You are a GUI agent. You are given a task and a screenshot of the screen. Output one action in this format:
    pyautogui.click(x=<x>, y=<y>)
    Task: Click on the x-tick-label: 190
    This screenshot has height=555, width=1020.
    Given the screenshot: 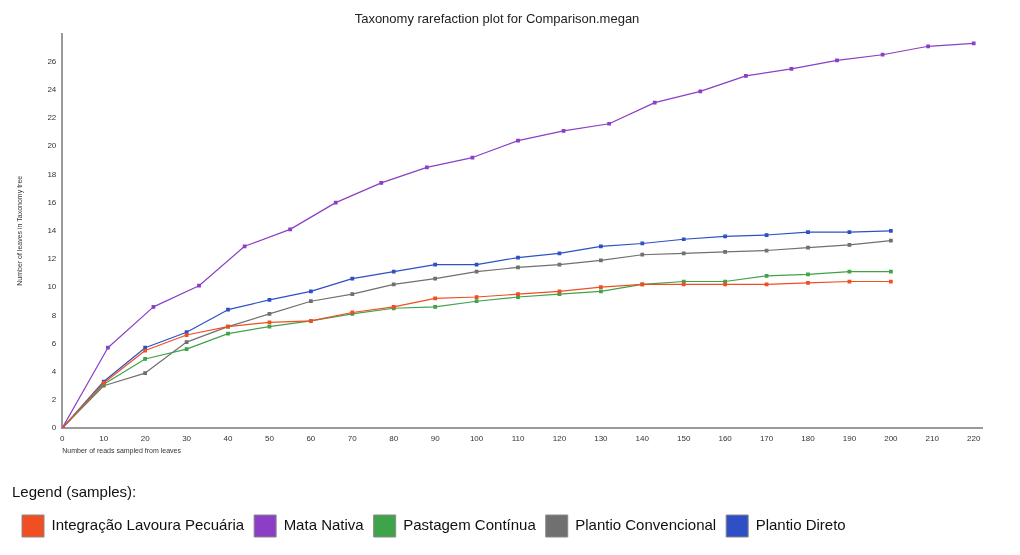 What is the action you would take?
    pyautogui.click(x=849, y=438)
    